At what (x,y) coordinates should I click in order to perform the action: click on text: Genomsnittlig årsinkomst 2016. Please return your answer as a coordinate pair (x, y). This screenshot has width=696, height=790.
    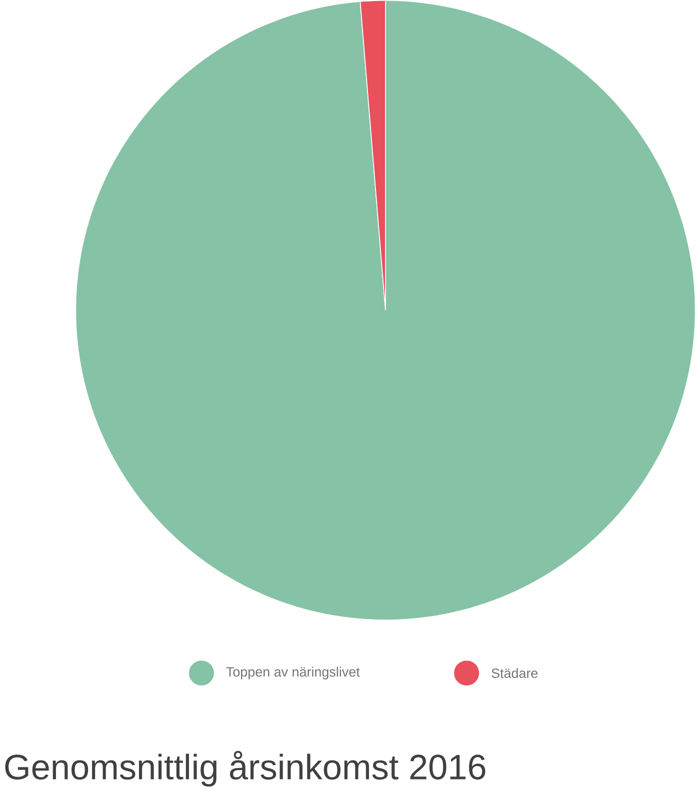
    Looking at the image, I should click on (245, 768).